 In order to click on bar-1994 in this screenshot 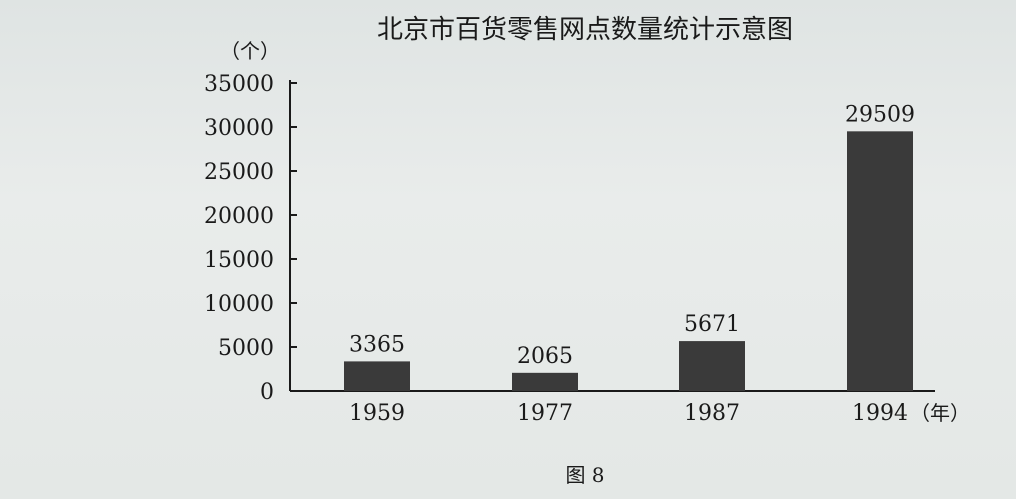, I will do `click(880, 261)`.